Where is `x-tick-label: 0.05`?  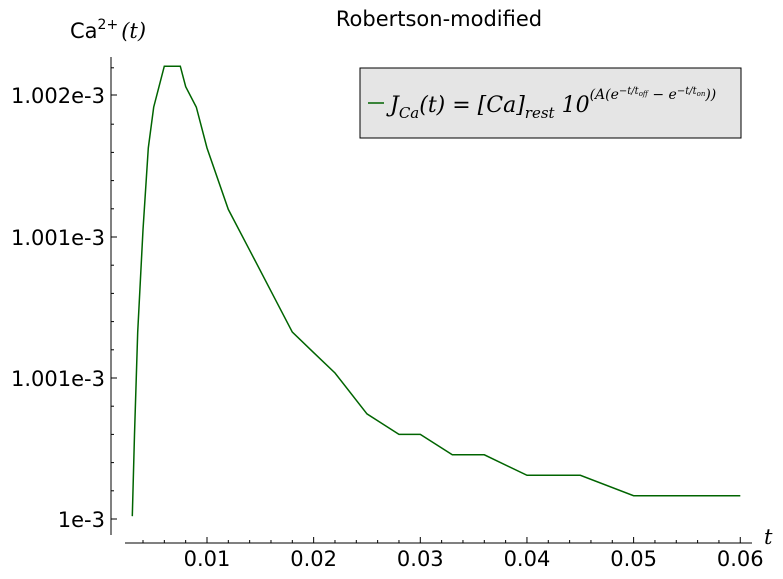
x-tick-label: 0.05 is located at coordinates (633, 559).